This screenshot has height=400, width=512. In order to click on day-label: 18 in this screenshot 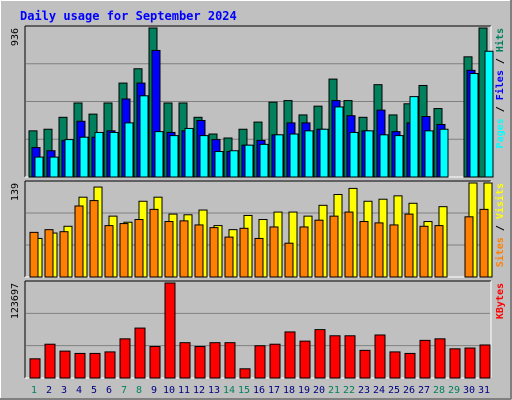, I will do `click(289, 390)`.